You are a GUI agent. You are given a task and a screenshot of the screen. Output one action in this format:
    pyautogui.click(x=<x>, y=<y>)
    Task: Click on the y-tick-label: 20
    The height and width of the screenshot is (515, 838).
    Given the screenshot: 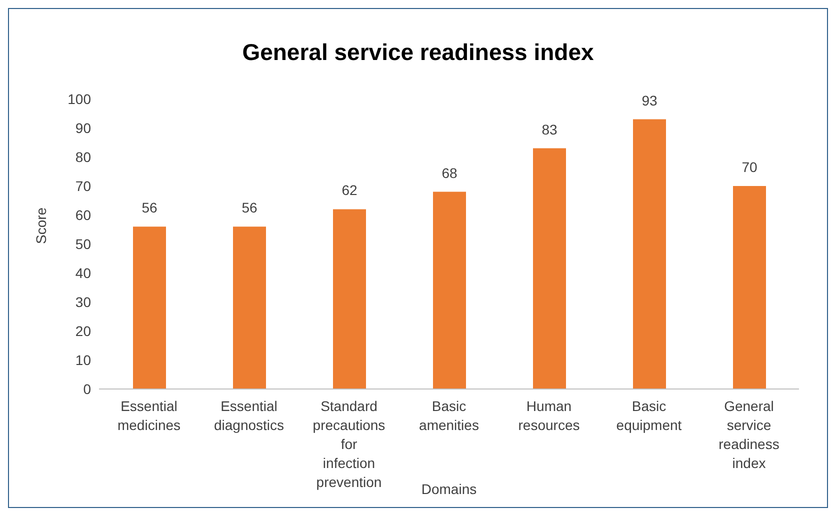 What is the action you would take?
    pyautogui.click(x=83, y=330)
    